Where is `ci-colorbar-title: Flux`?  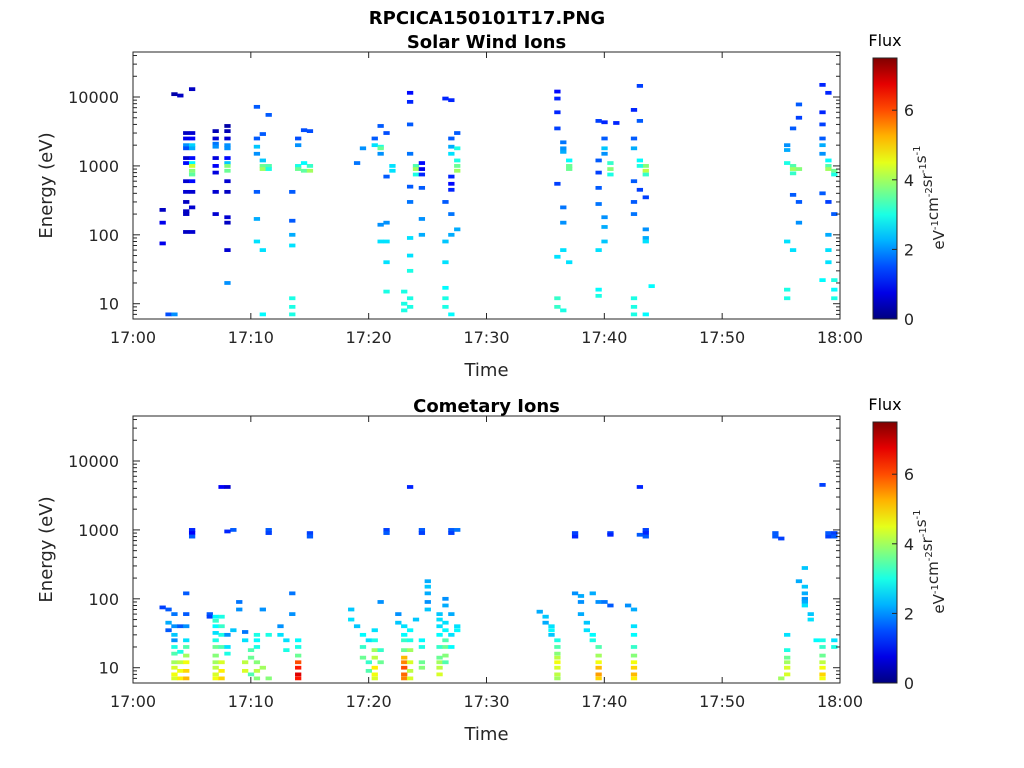
ci-colorbar-title: Flux is located at coordinates (884, 404).